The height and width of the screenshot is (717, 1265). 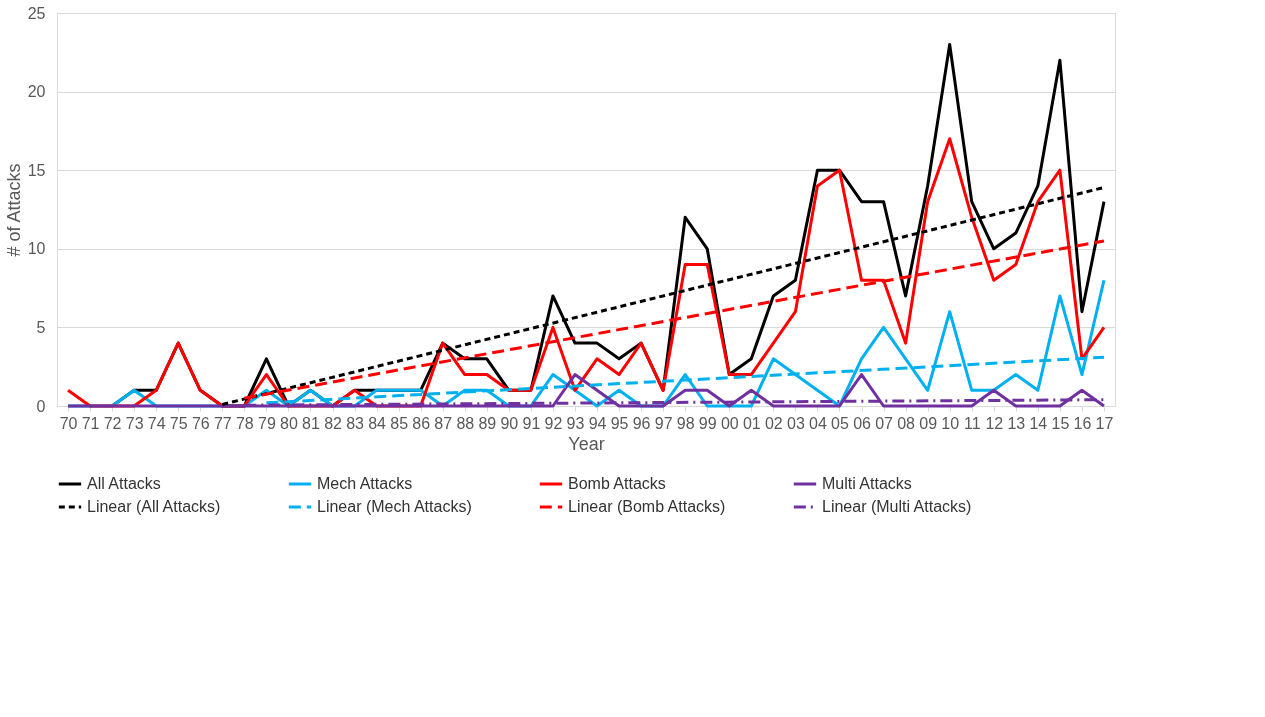 What do you see at coordinates (994, 423) in the screenshot?
I see `x-tick-label: 12` at bounding box center [994, 423].